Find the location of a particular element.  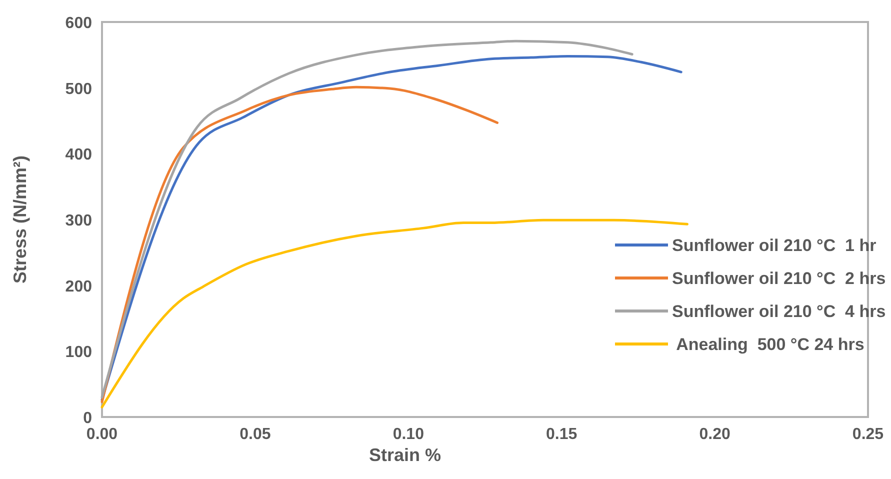

y-tick-label: 0 is located at coordinates (87, 418).